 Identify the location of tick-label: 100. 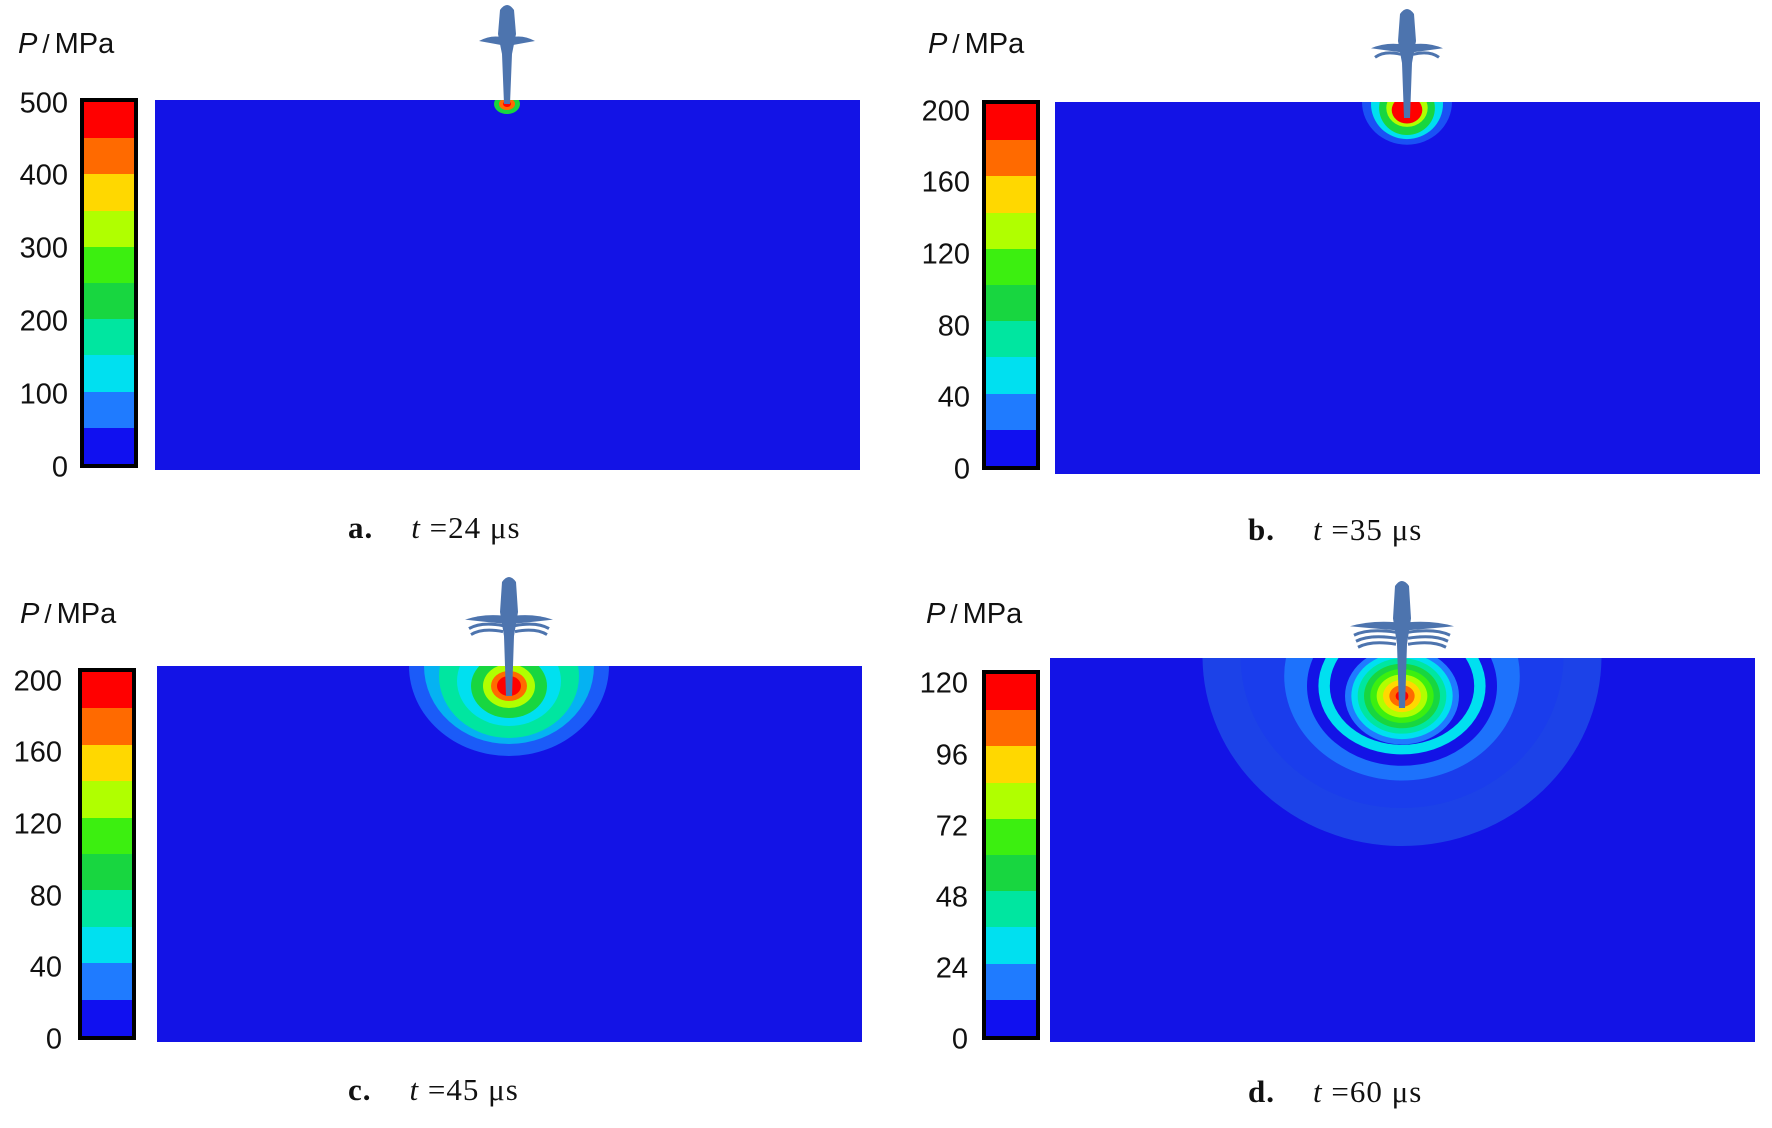
(43, 394).